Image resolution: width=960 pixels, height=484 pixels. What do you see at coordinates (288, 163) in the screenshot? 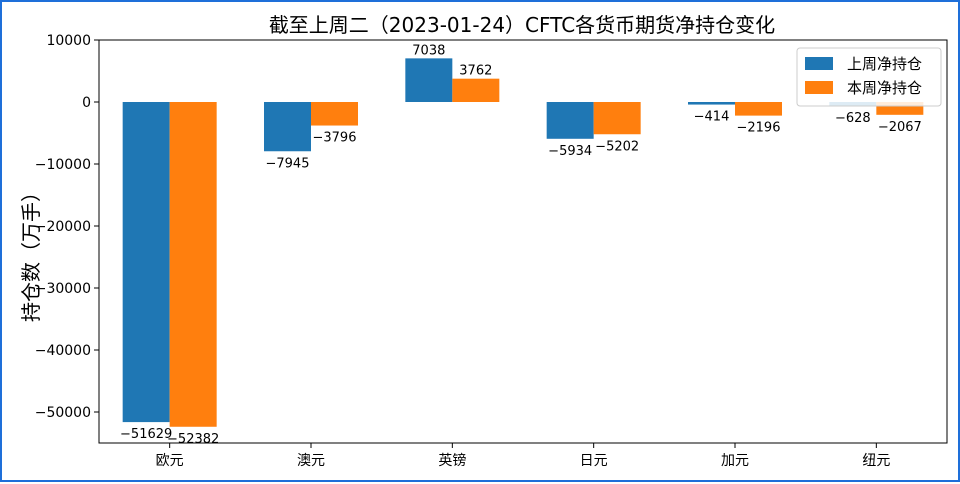
I see `data-label-last-week: −7945` at bounding box center [288, 163].